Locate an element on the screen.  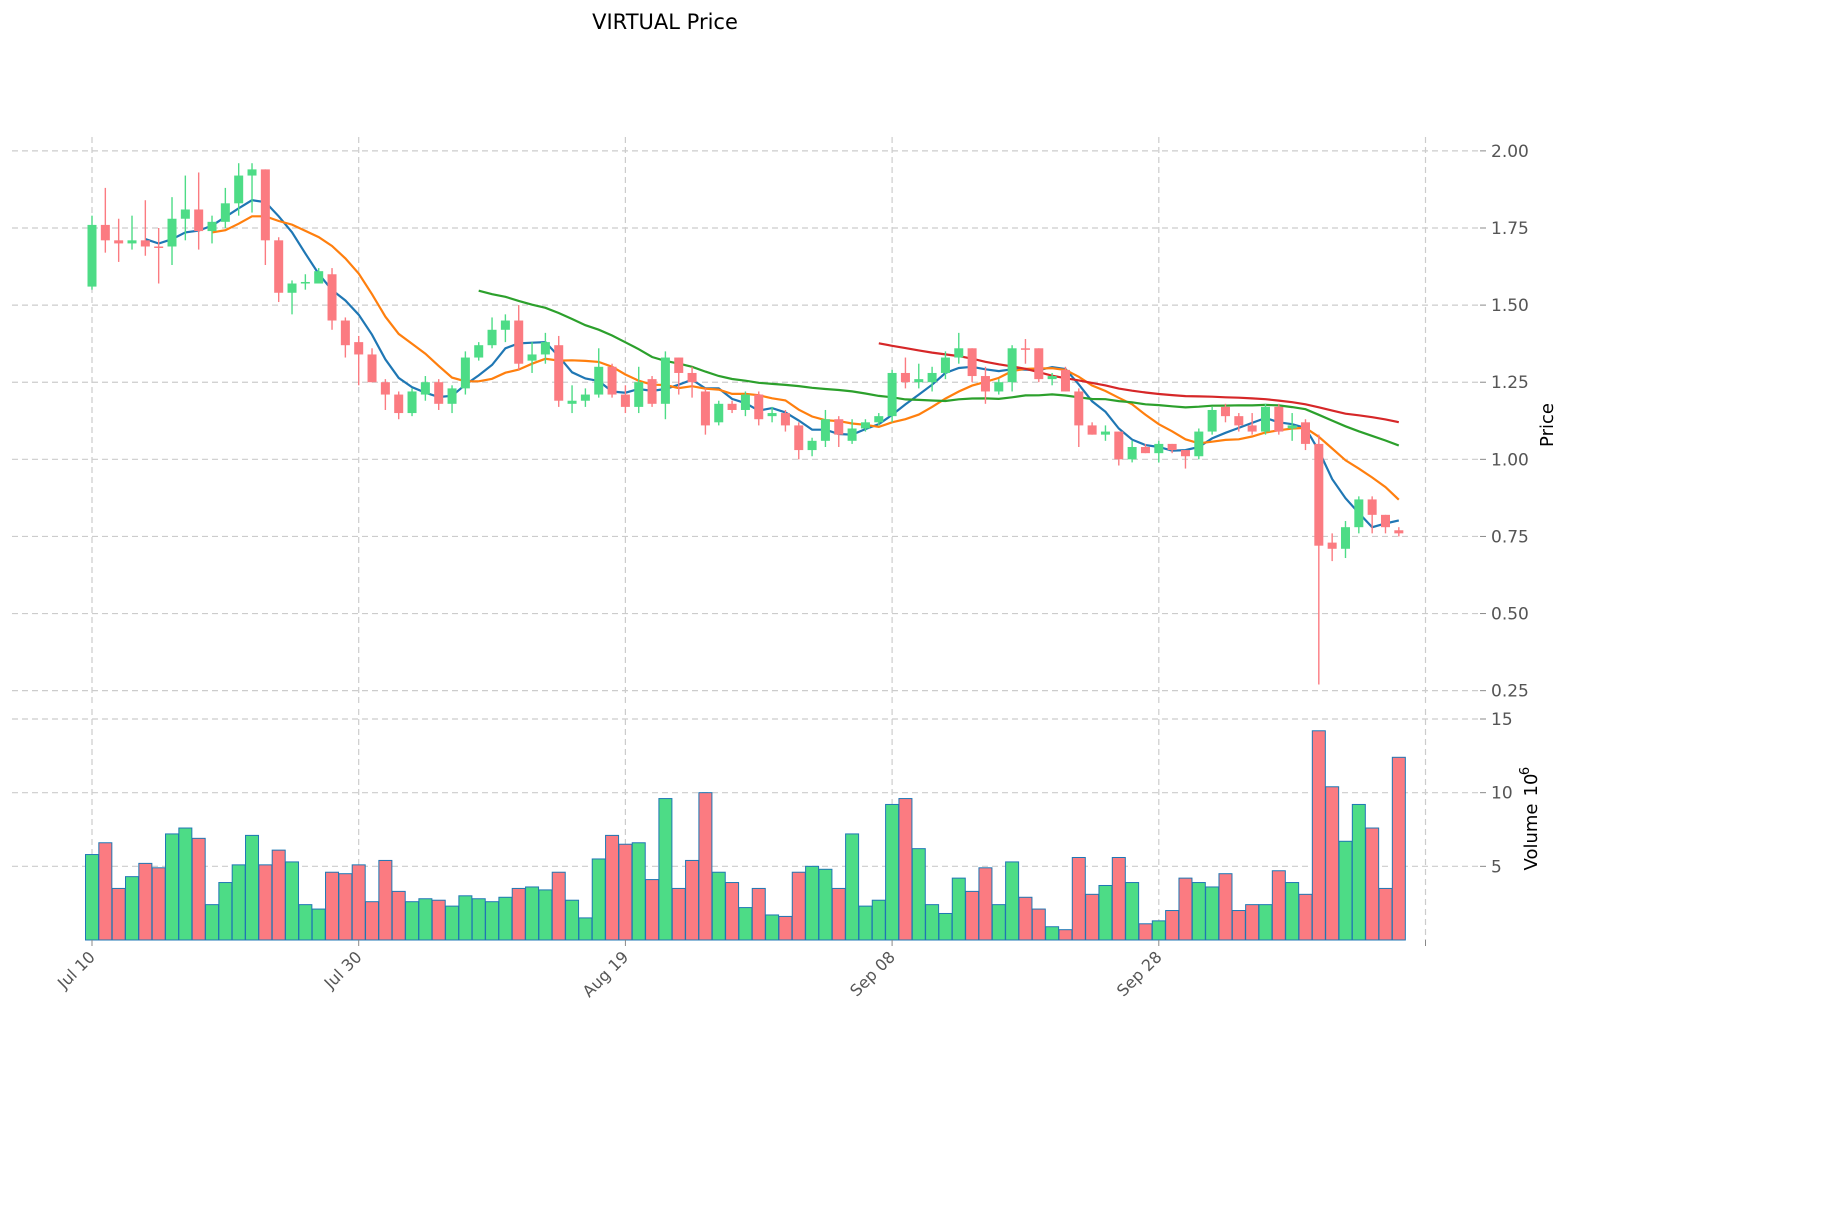
x-tick-label: Jul 30 is located at coordinates (343, 970).